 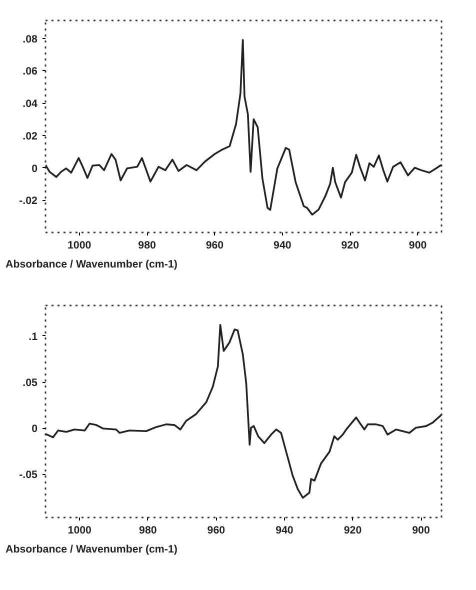 What do you see at coordinates (30, 72) in the screenshot?
I see `y-tick-label: .06` at bounding box center [30, 72].